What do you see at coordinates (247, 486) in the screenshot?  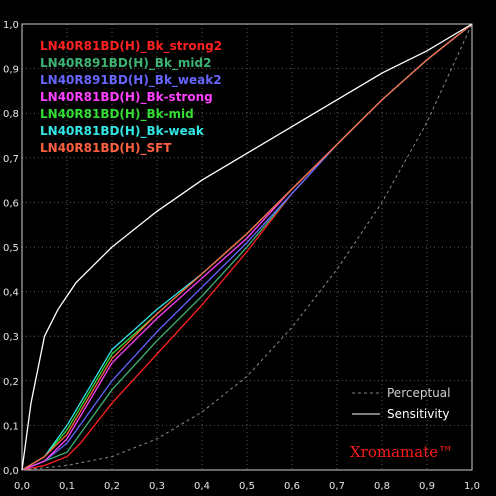 I see `x-tick-label: 0,5` at bounding box center [247, 486].